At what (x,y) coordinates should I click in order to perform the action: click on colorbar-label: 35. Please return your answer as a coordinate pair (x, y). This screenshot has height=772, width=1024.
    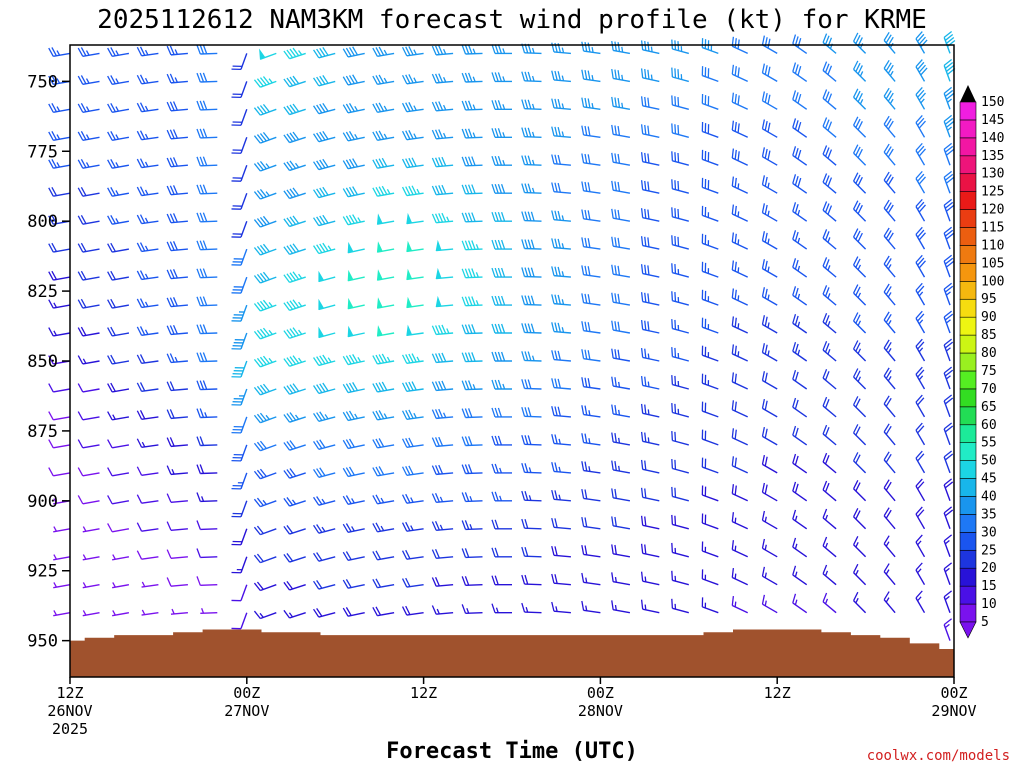
    Looking at the image, I should click on (989, 514).